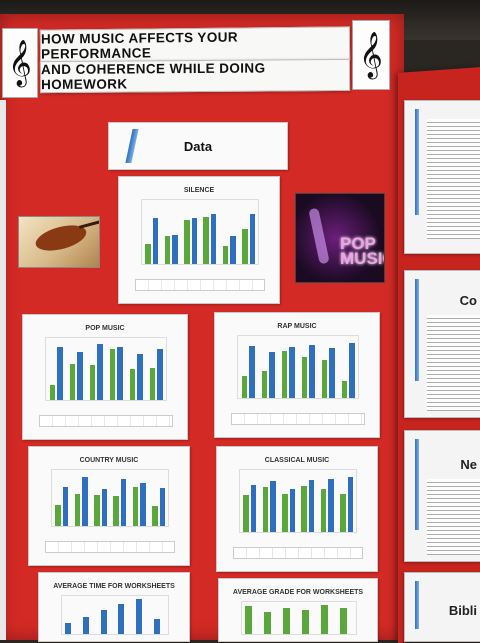 Image resolution: width=480 pixels, height=643 pixels. I want to click on title-line-2: AND COHERENCE WHILE DOING HOMEWORK, so click(195, 76).